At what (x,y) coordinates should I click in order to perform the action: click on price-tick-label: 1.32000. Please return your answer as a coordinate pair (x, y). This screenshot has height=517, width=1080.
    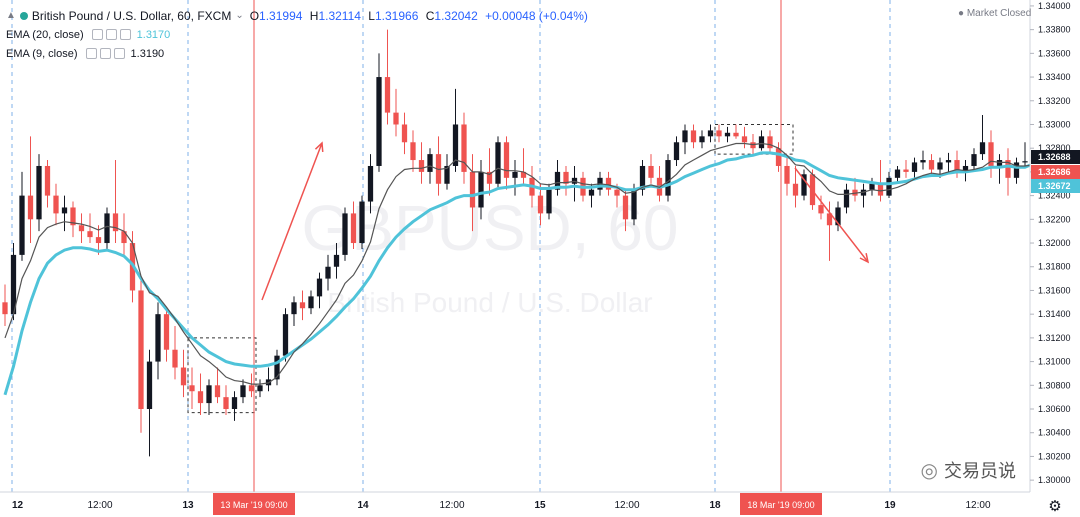
    Looking at the image, I should click on (1054, 243).